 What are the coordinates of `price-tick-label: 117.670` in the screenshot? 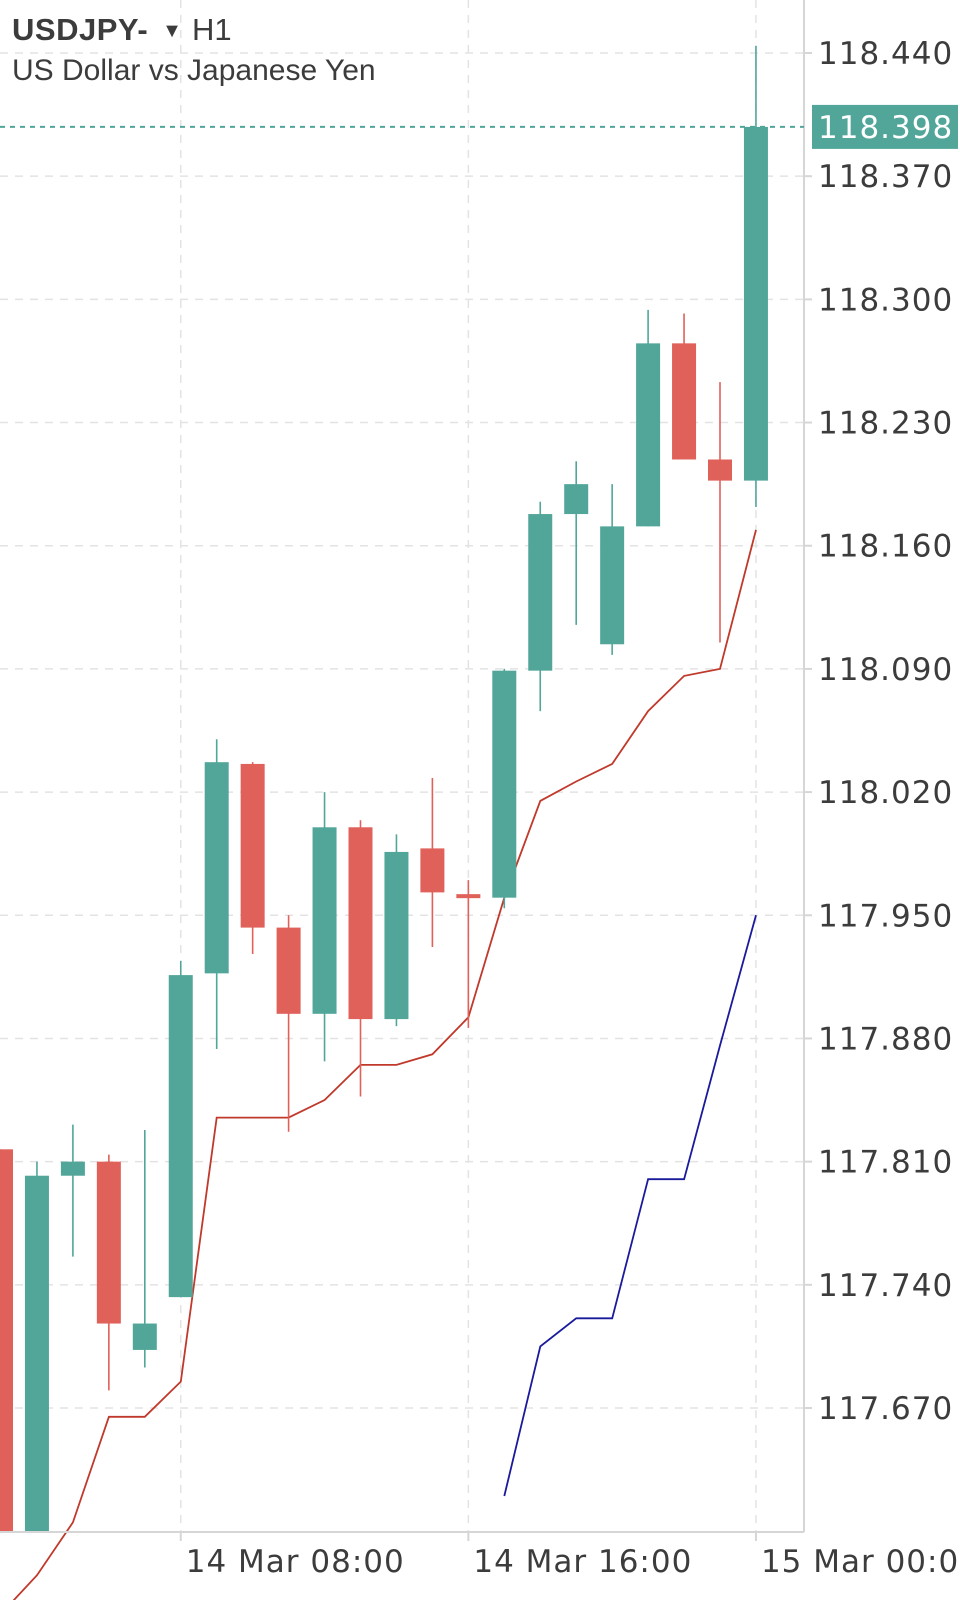 It's located at (885, 1409).